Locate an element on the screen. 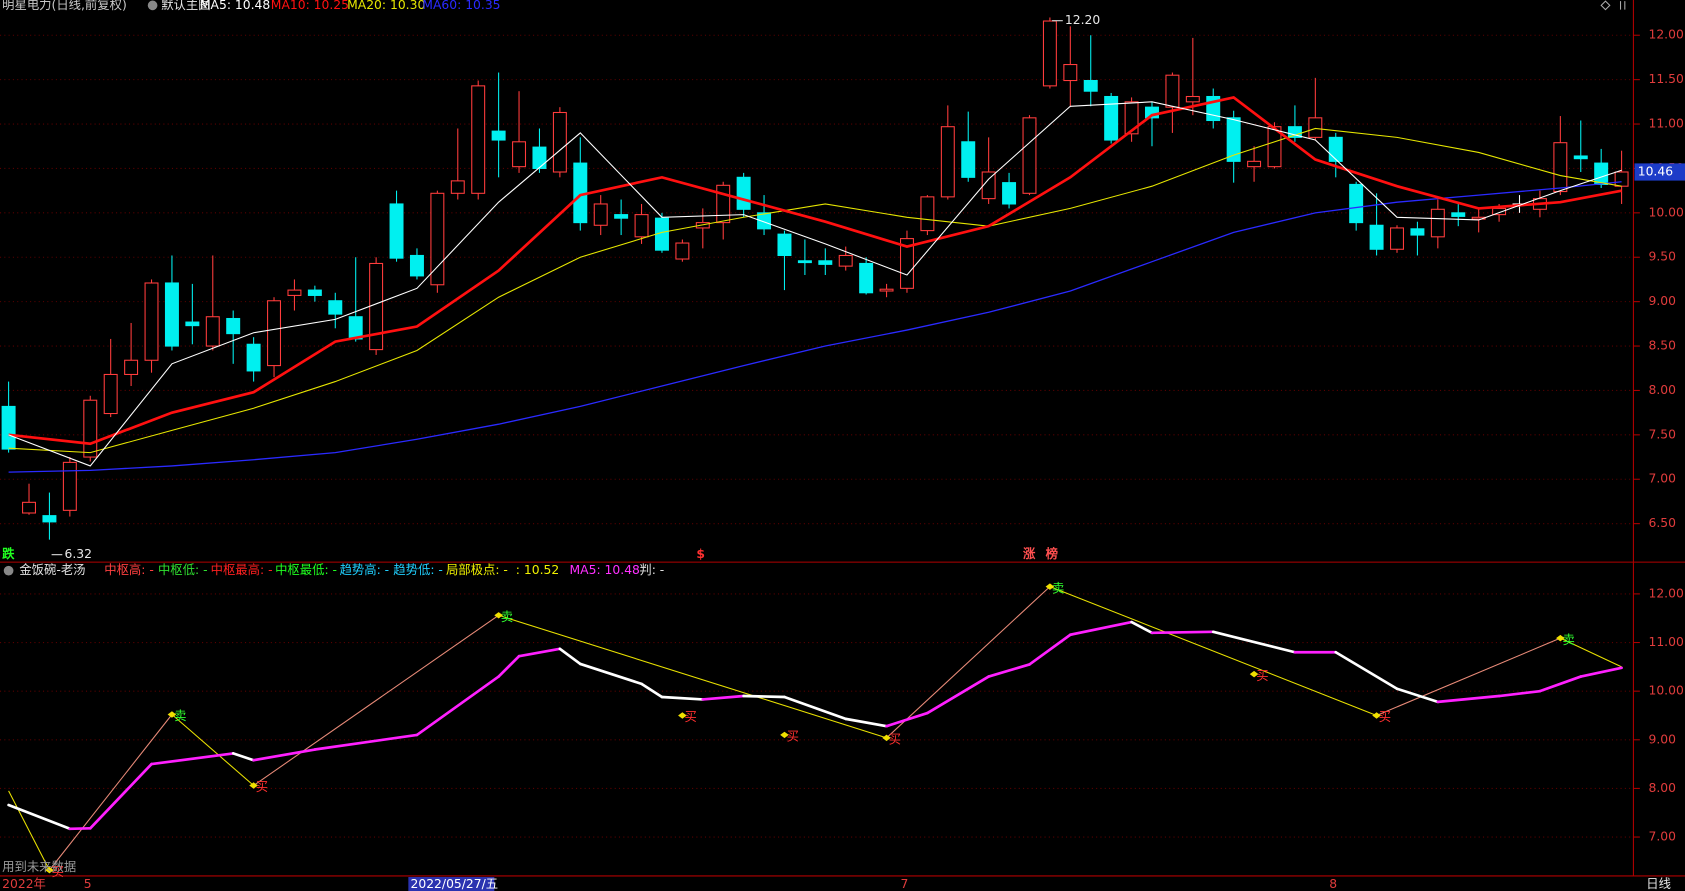 This screenshot has height=891, width=1685. flag: $ is located at coordinates (700, 554).